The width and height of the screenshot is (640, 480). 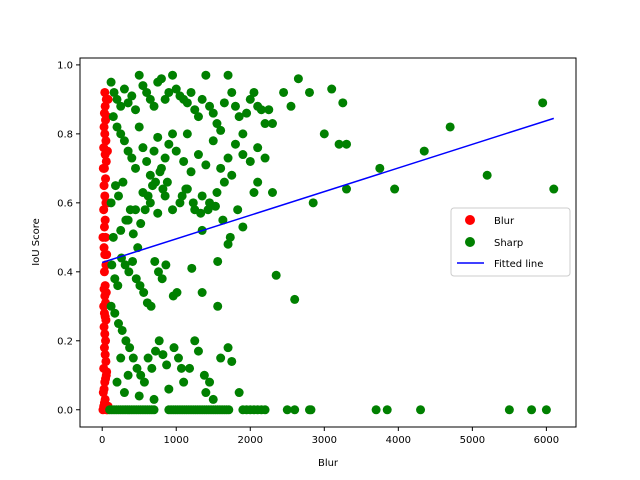 I want to click on y-tick-label: 0.6, so click(x=65, y=203).